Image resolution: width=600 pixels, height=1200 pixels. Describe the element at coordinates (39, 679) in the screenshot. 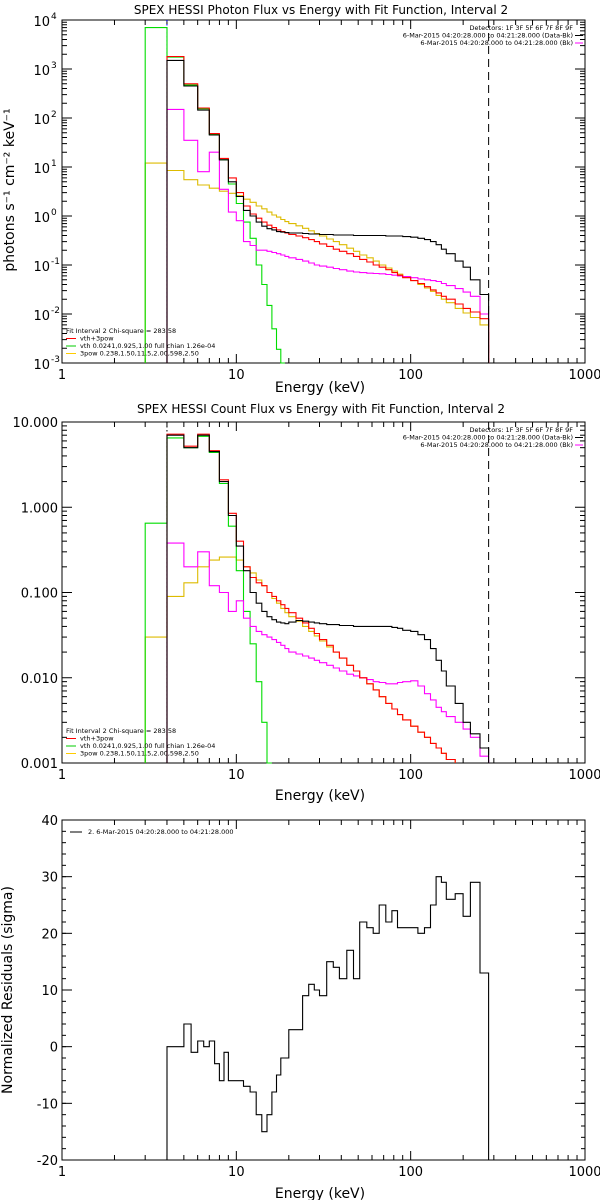

I see `y-tick-label: 0.010` at that location.